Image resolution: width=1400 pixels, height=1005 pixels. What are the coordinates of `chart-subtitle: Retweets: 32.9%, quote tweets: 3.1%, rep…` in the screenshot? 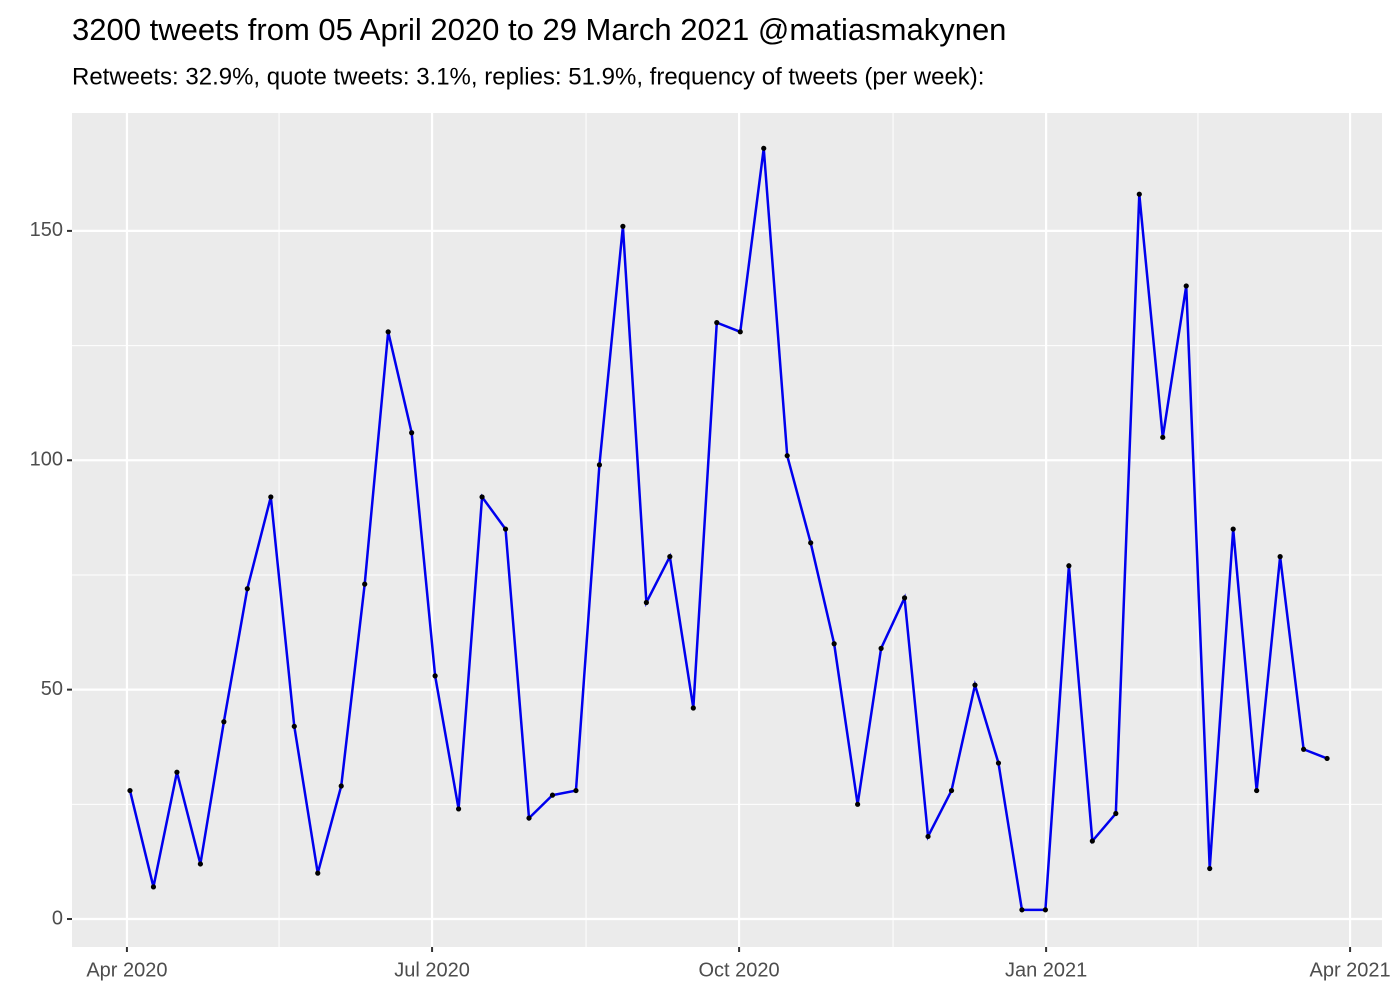 It's located at (528, 76).